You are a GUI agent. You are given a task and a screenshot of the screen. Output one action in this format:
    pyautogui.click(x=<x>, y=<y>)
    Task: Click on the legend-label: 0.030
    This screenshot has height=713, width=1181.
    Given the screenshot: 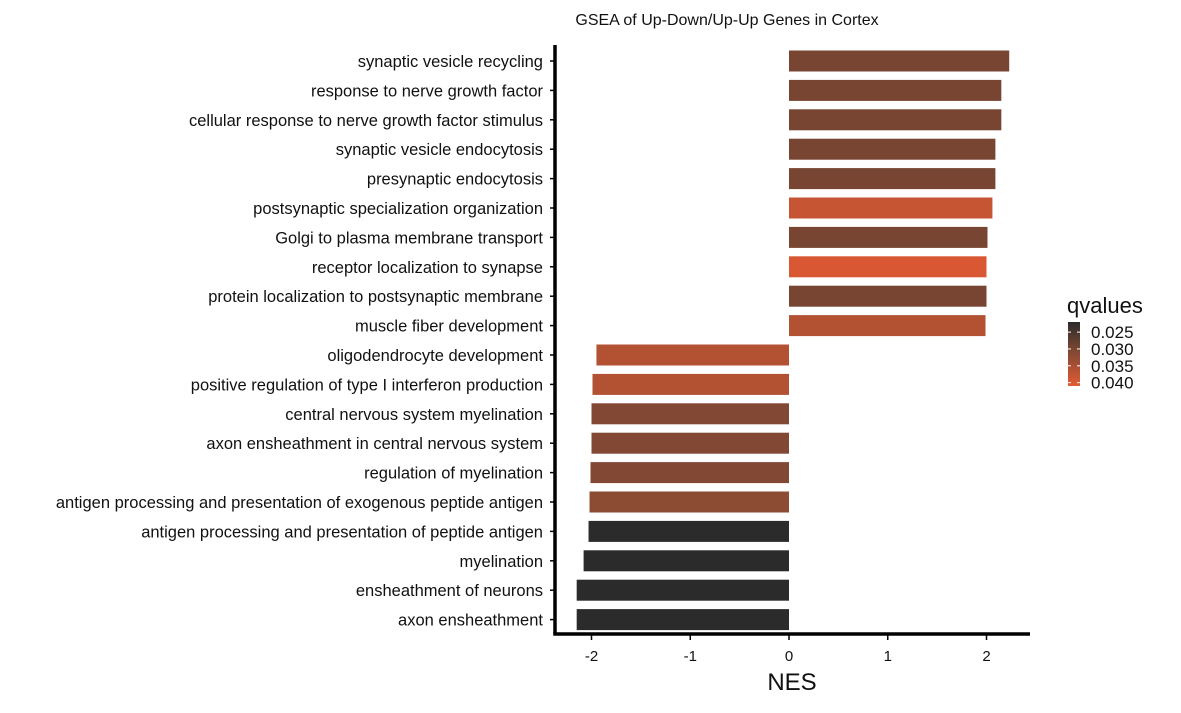 What is the action you would take?
    pyautogui.click(x=1112, y=349)
    